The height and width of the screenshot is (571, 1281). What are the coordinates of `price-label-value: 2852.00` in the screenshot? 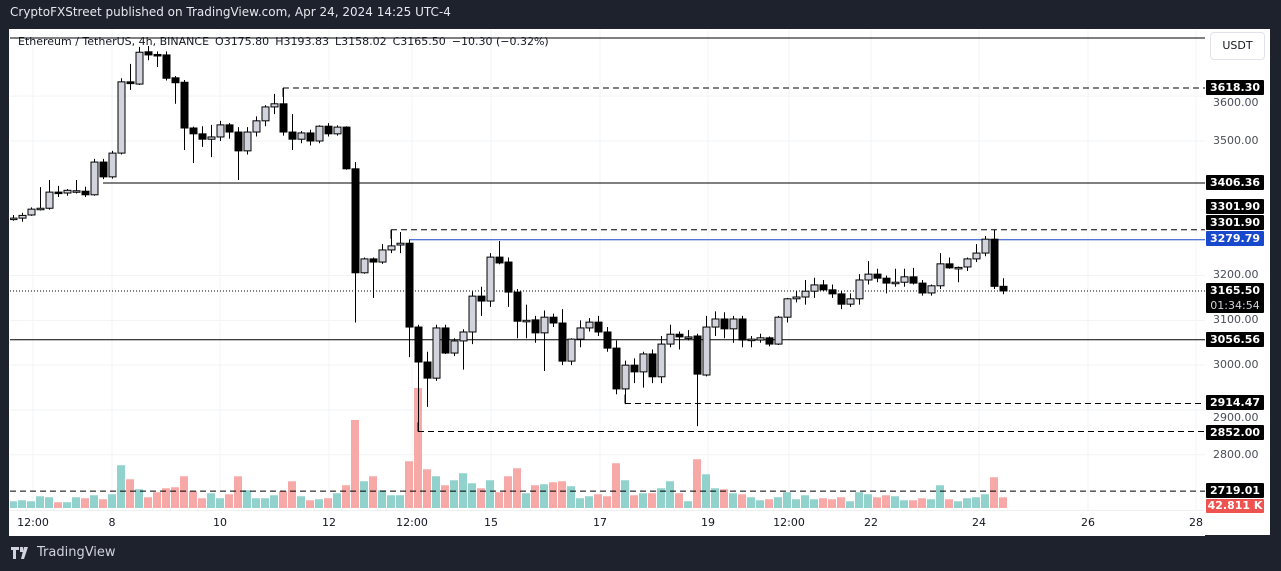 It's located at (1235, 432).